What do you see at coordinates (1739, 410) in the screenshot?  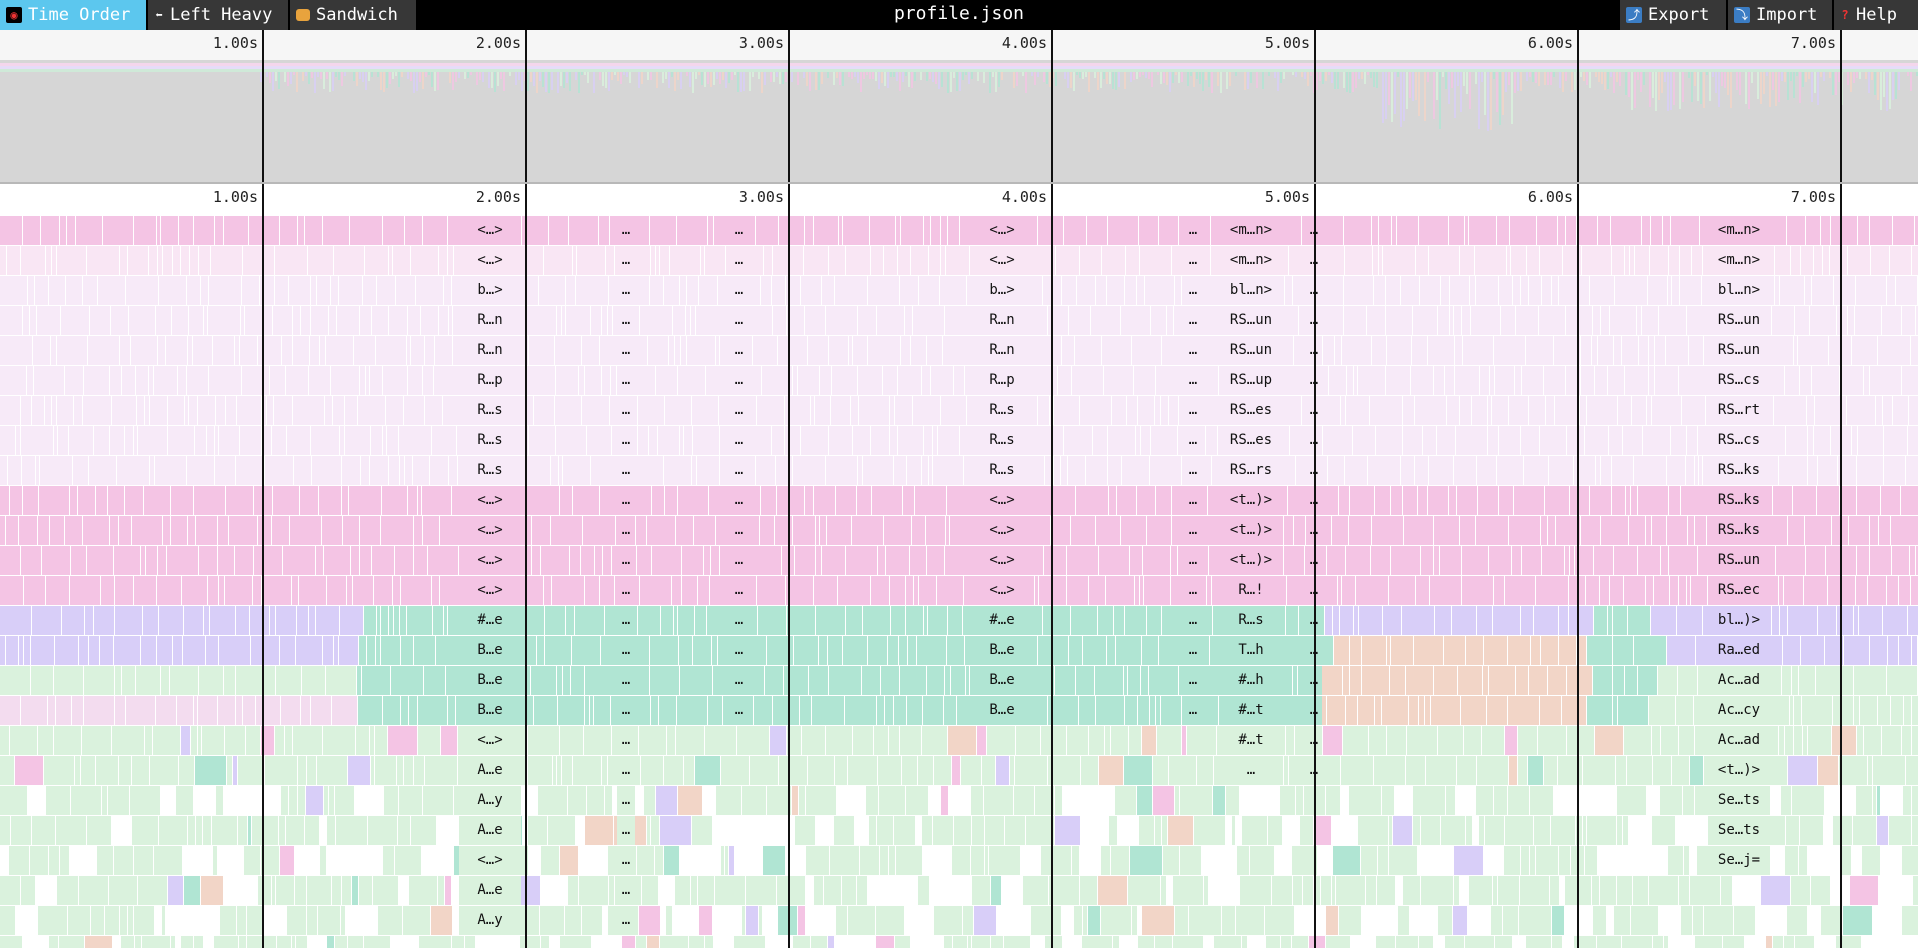 I see `frame-cell: RS…rt` at bounding box center [1739, 410].